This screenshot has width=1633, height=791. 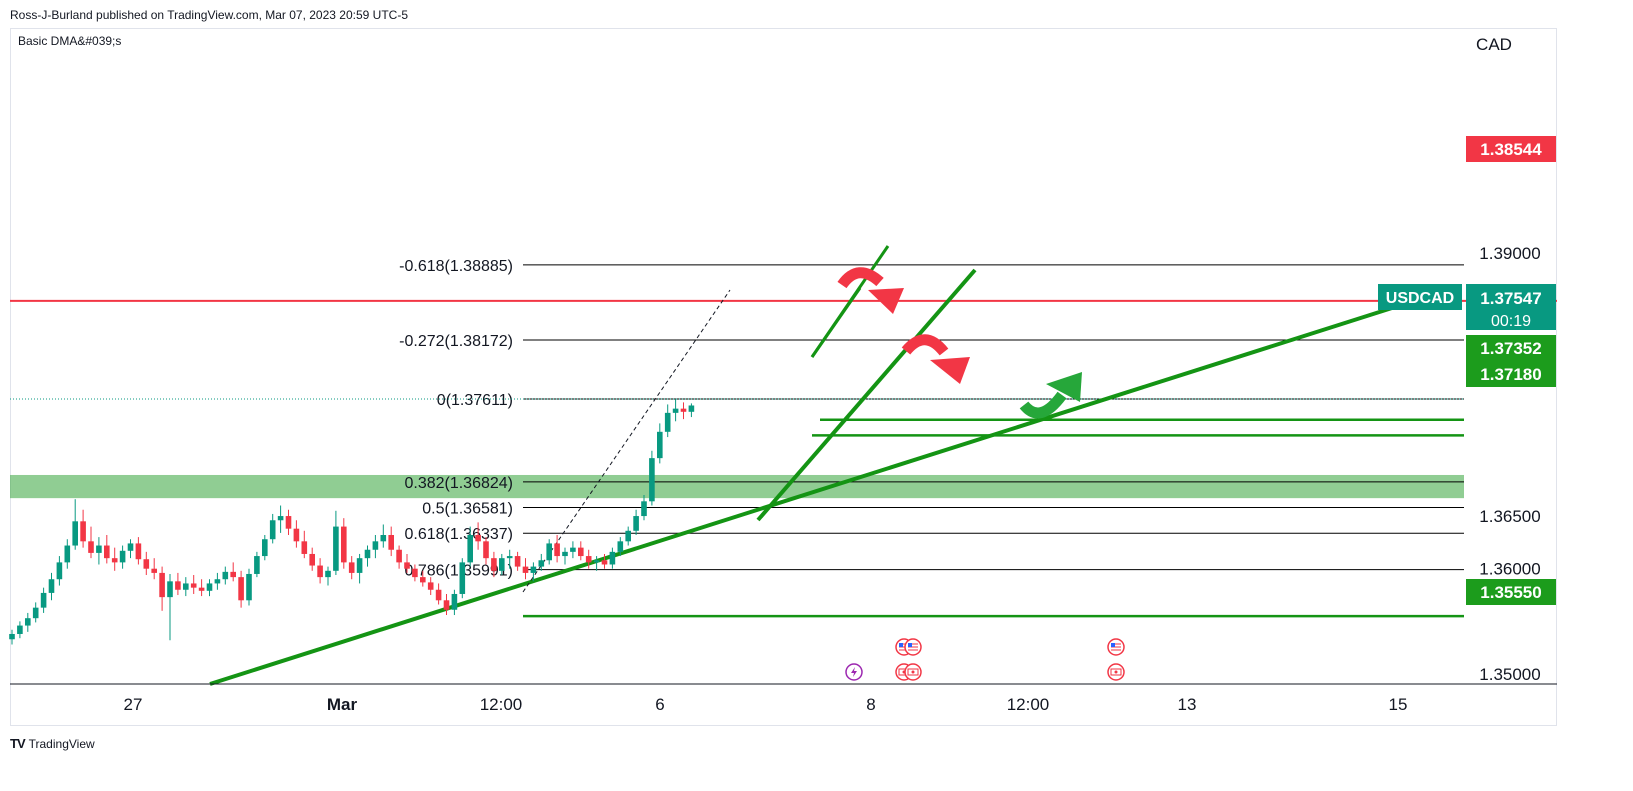 What do you see at coordinates (18, 743) in the screenshot?
I see `tradingview-logo-icon: TV` at bounding box center [18, 743].